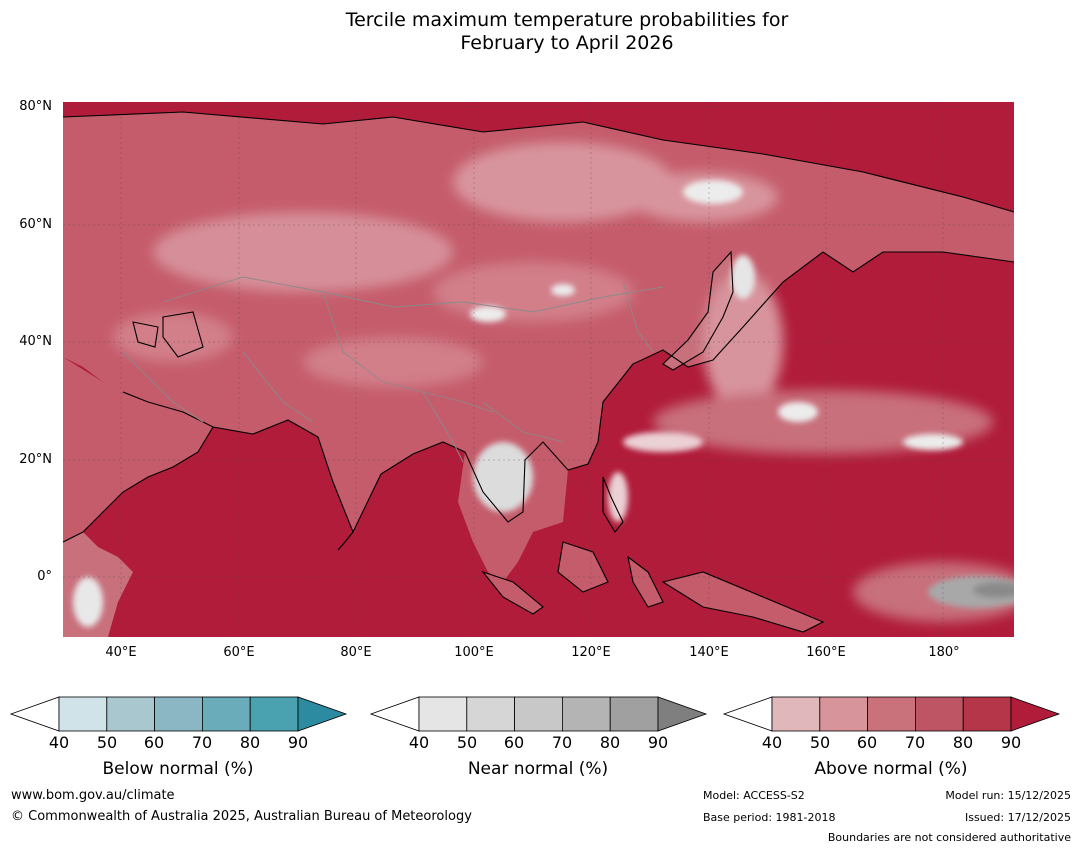 This screenshot has width=1081, height=850. What do you see at coordinates (250, 742) in the screenshot?
I see `below-tick-80: 80` at bounding box center [250, 742].